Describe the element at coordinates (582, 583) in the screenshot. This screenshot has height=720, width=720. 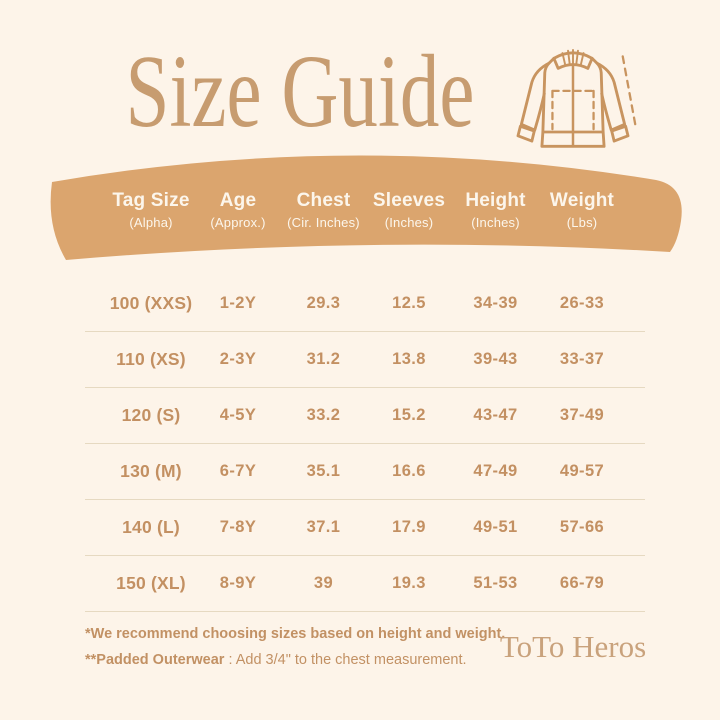
I see `weight-value: 66-79` at that location.